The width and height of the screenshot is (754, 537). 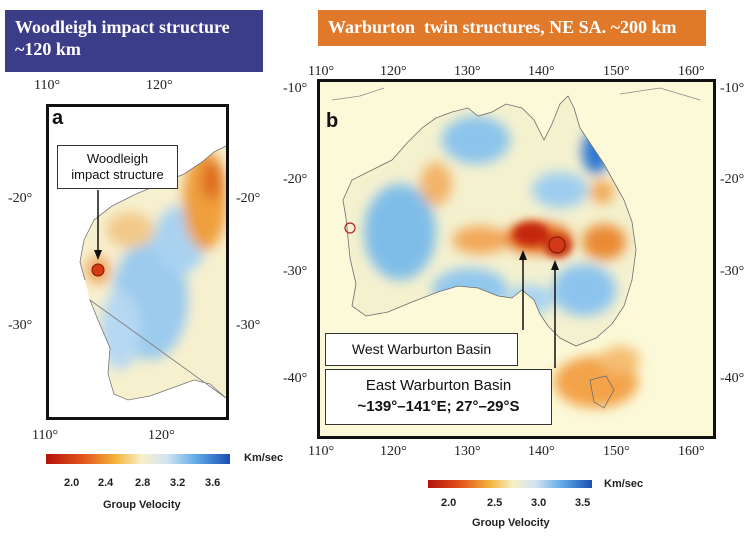 What do you see at coordinates (117, 174) in the screenshot?
I see `woodleigh-callout-line2: impact structure` at bounding box center [117, 174].